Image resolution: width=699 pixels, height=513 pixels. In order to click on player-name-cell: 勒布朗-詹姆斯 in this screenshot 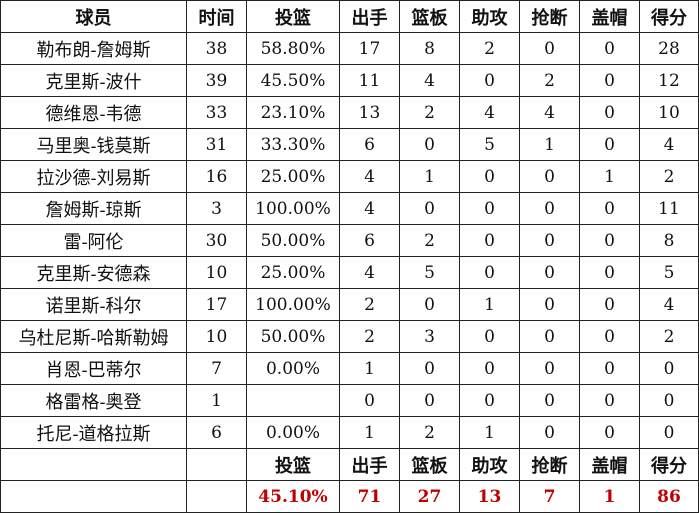, I will do `click(93, 48)`.